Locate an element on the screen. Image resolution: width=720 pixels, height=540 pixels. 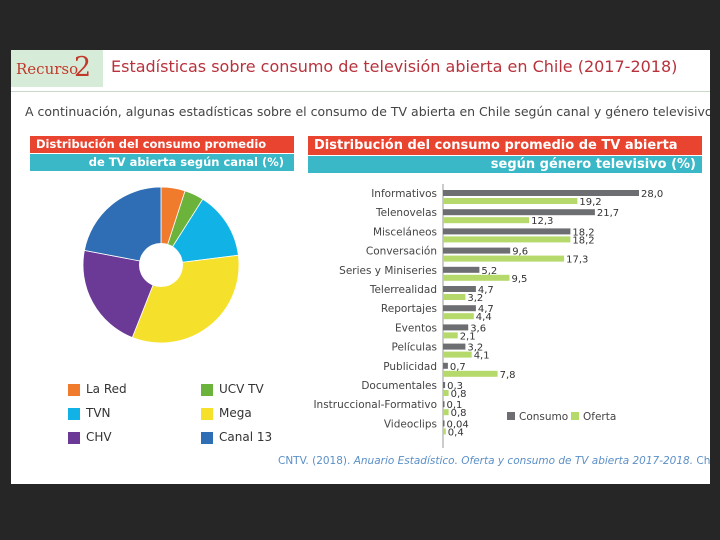
category-label: Telerrealidad is located at coordinates (403, 290).